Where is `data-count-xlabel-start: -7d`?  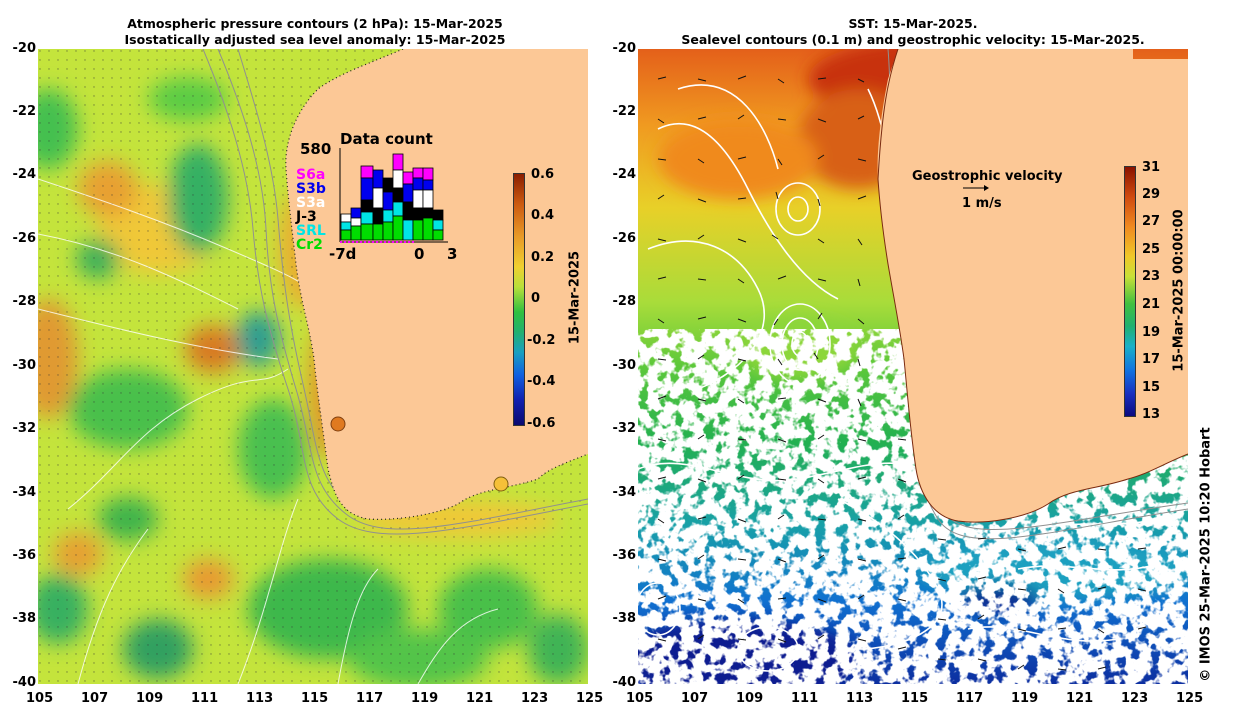 data-count-xlabel-start: -7d is located at coordinates (343, 254).